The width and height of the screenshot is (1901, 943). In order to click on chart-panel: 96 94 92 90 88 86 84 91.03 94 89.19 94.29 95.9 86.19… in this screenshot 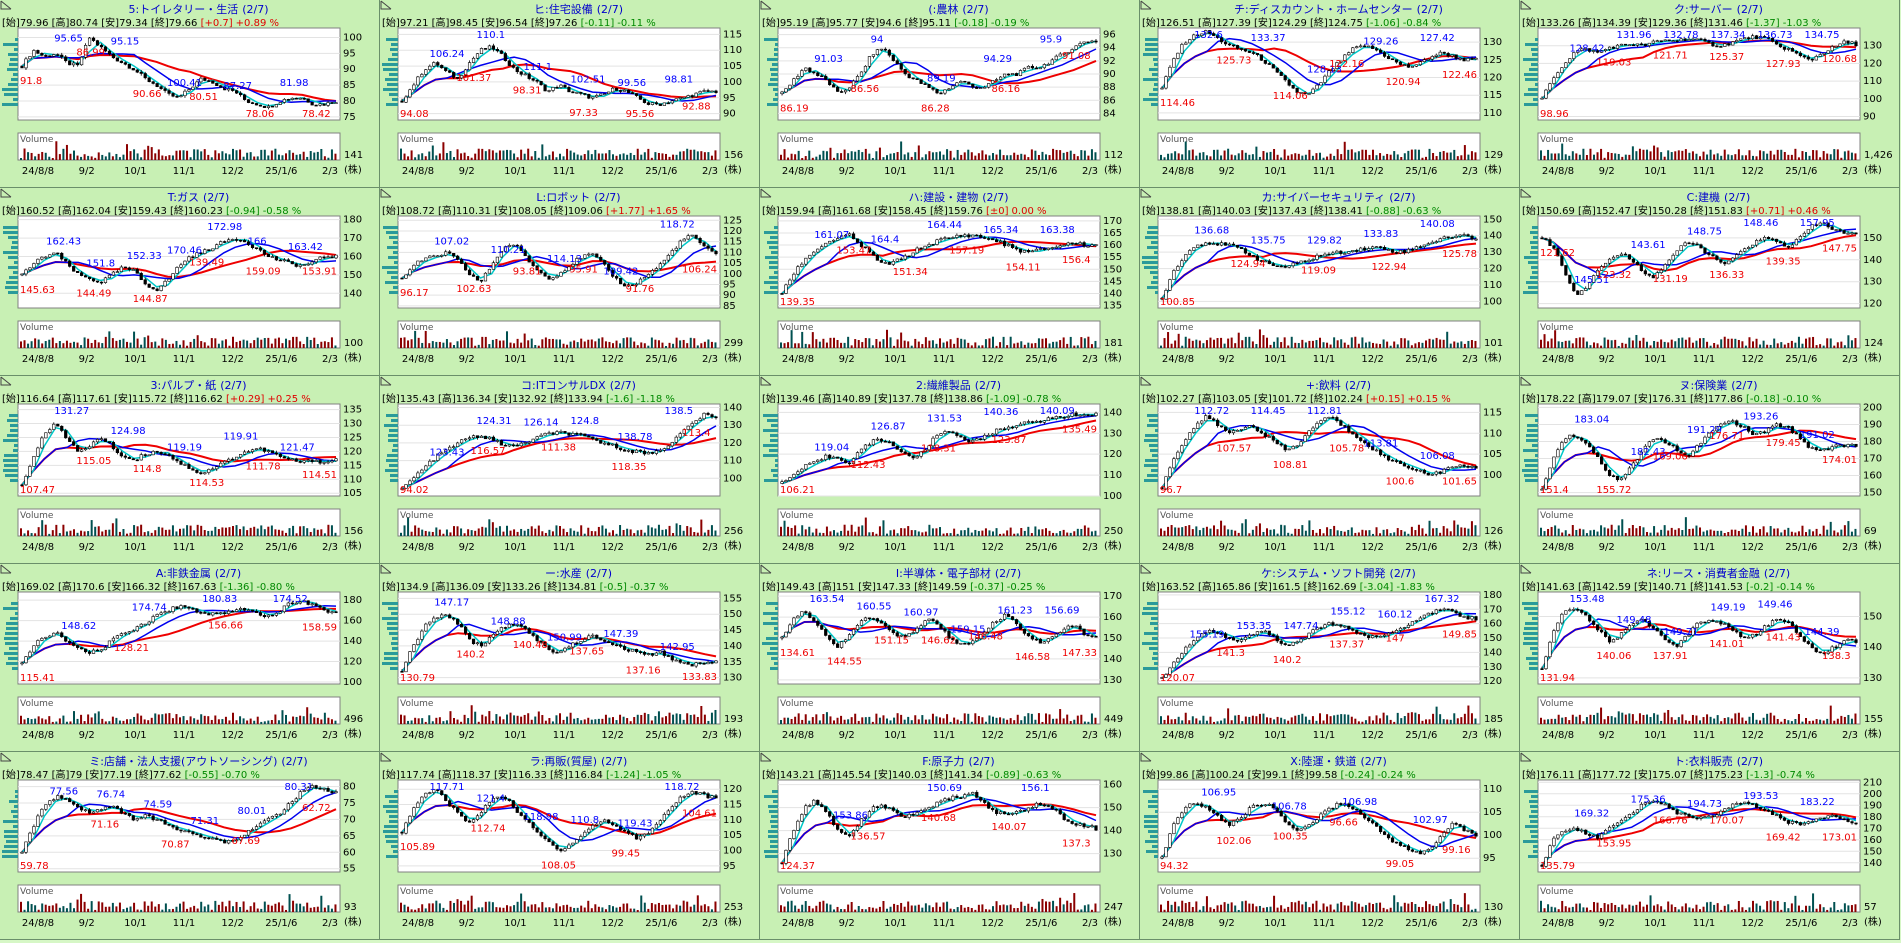, I will do `click(950, 94)`.